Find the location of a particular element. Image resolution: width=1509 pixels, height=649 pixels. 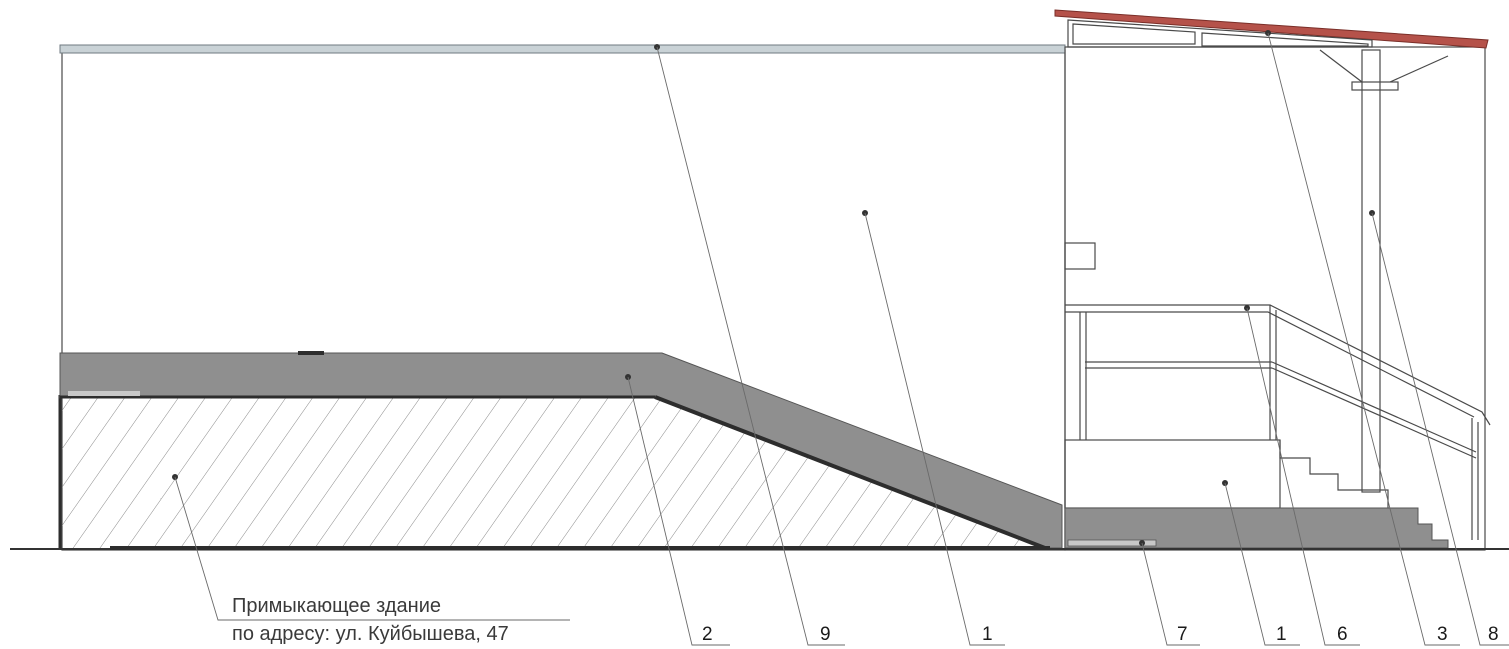

handrail-mid-slope-inner is located at coordinates (1374, 413).